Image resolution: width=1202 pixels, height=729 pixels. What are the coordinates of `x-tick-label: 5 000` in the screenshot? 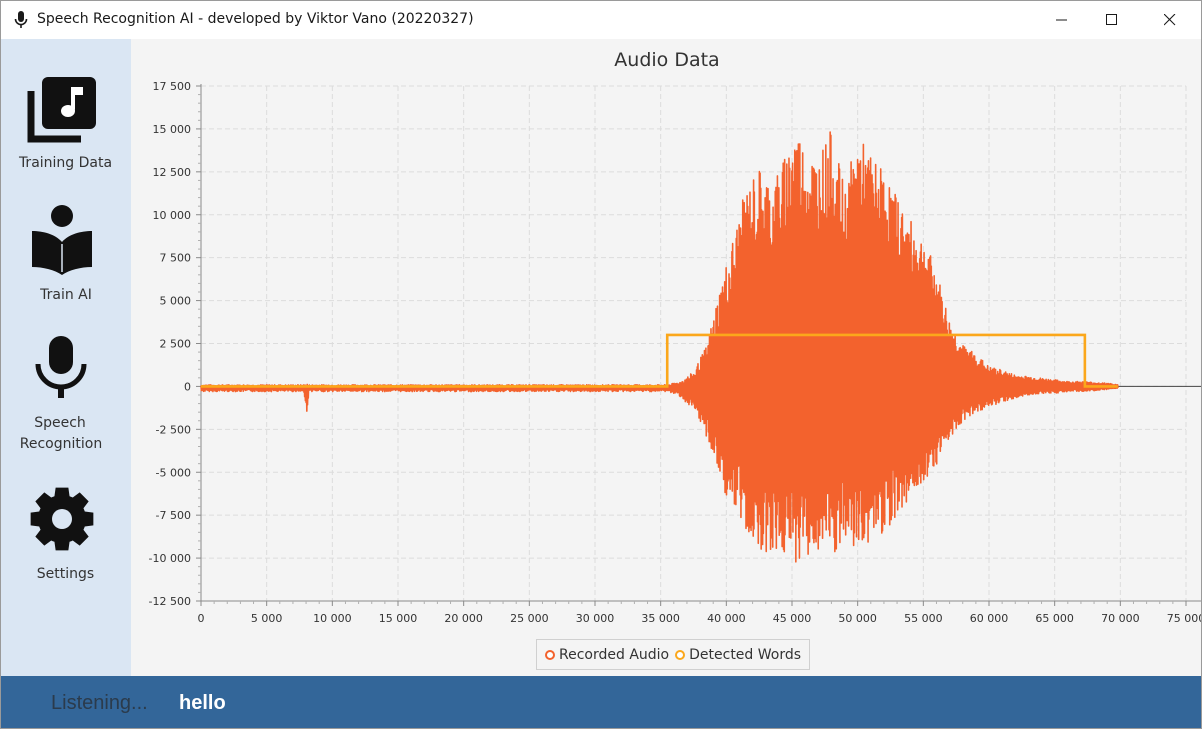 It's located at (267, 618).